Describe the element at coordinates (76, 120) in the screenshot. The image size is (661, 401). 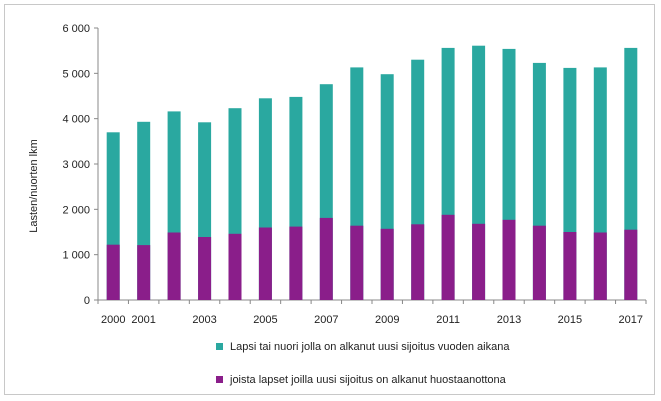
I see `y-tick-label: 4 000` at that location.